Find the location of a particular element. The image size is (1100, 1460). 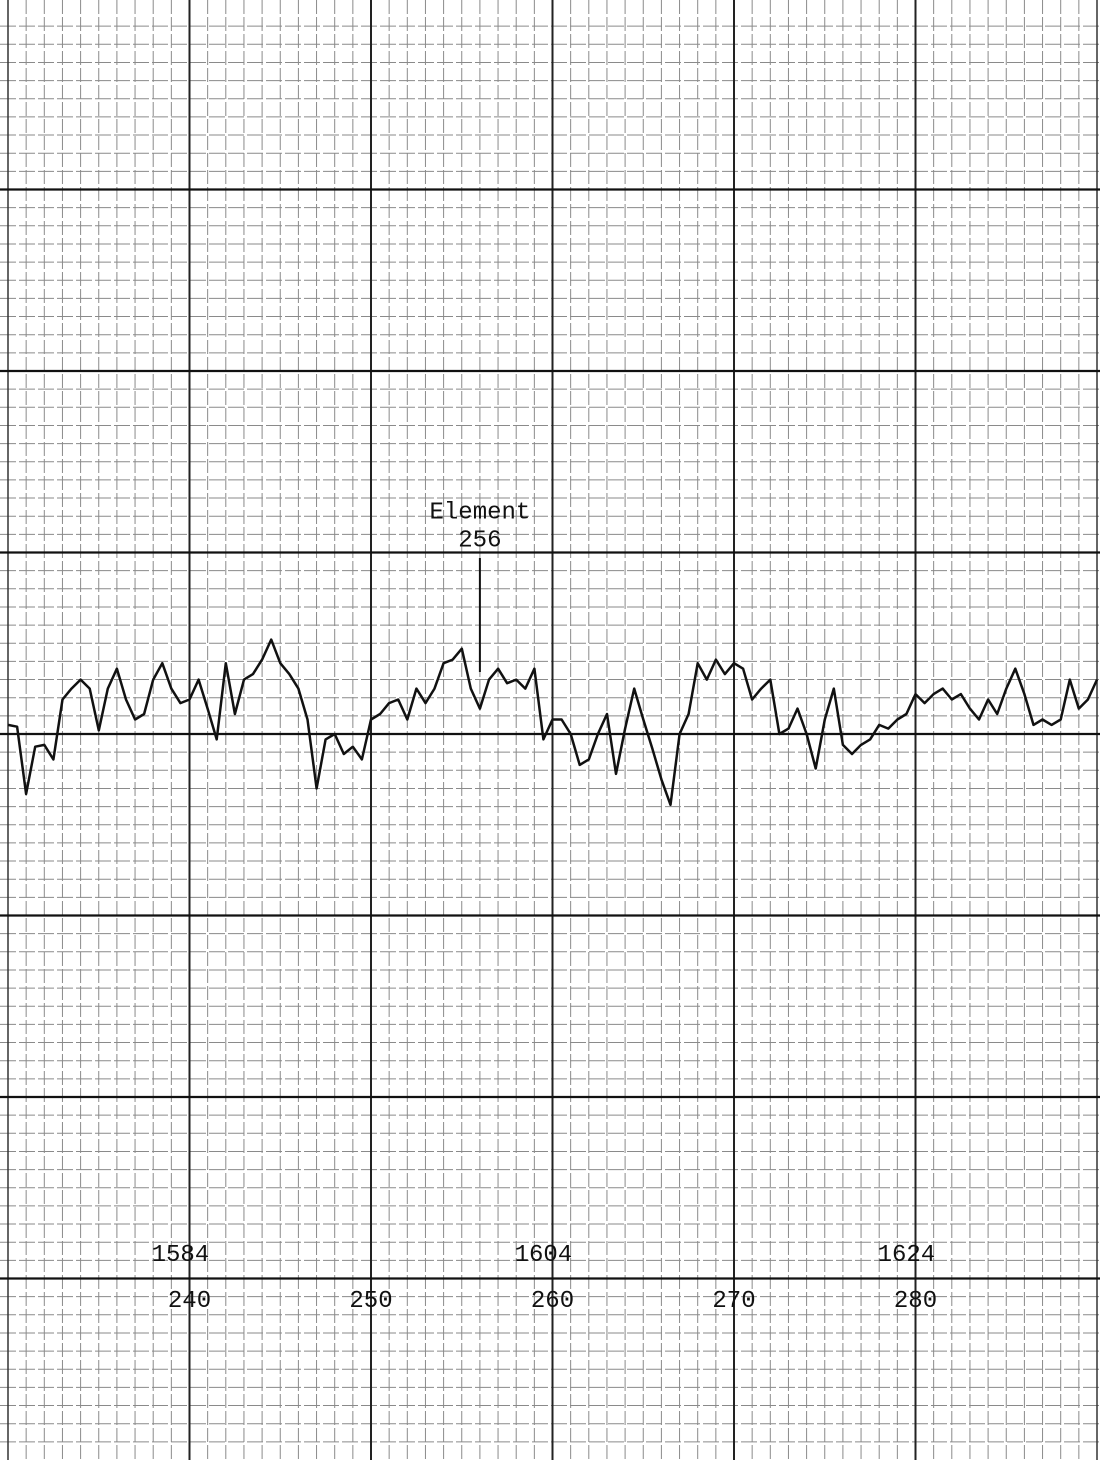

x2-tick-label: 1584 is located at coordinates (181, 1255).